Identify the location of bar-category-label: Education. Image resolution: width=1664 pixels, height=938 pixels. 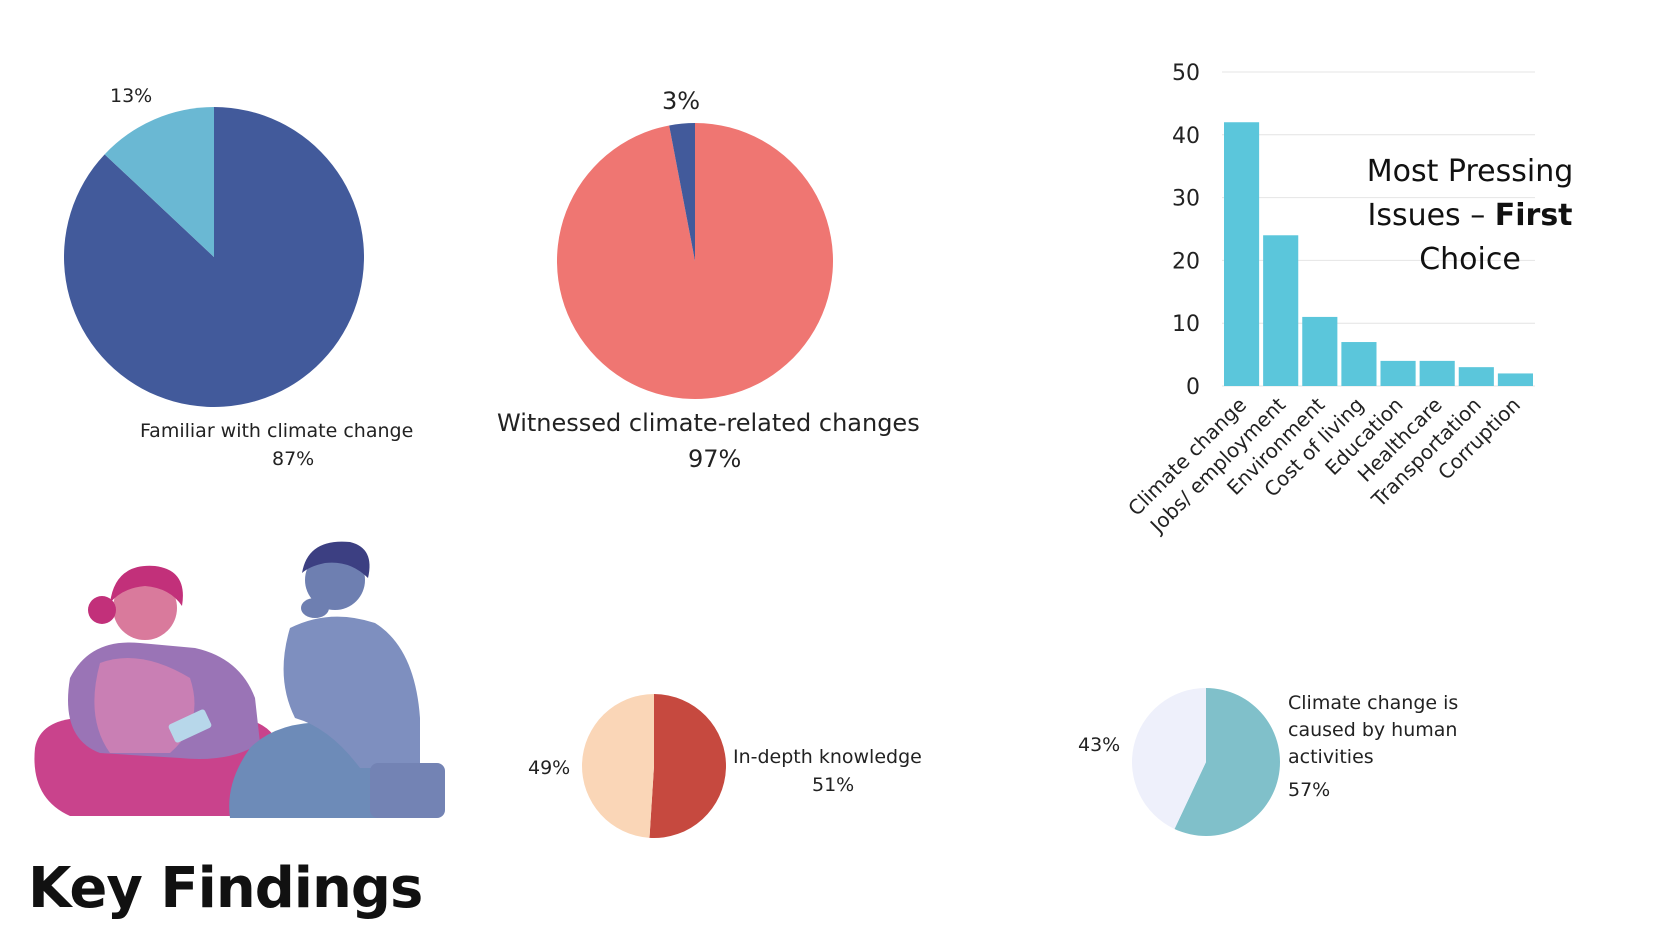
(1363, 436).